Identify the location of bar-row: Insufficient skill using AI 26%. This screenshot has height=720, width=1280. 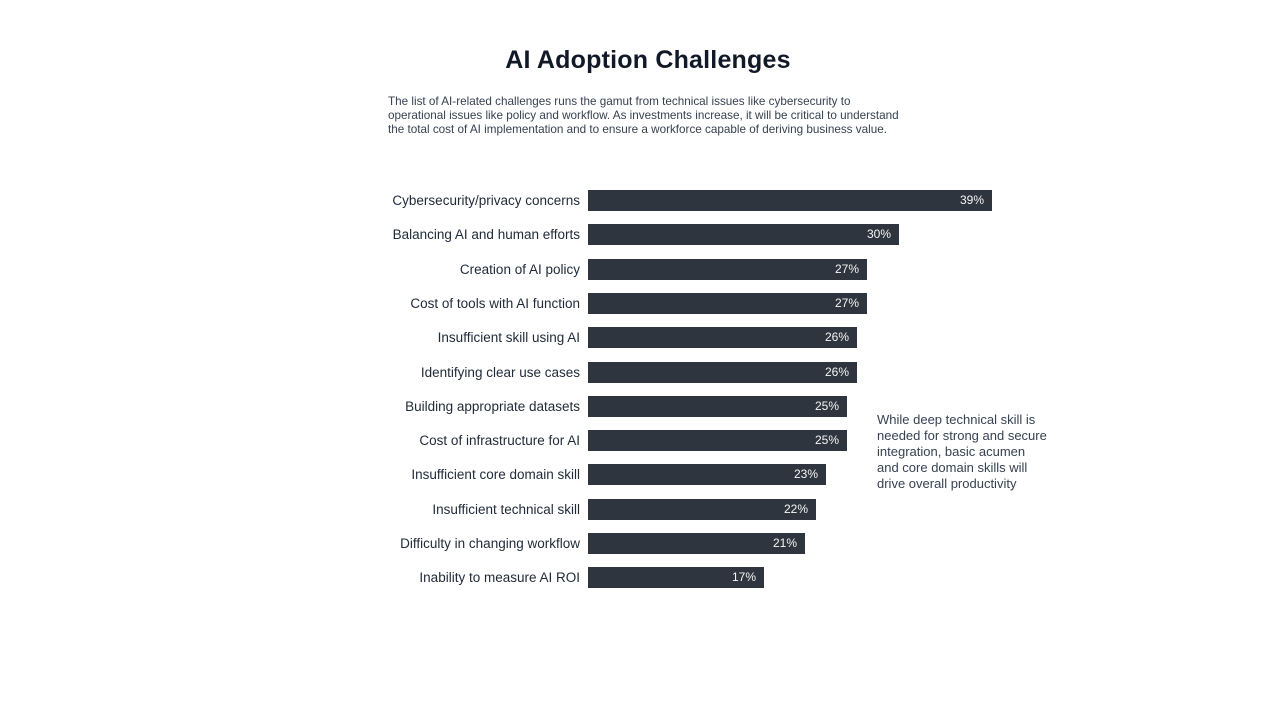
(550, 338).